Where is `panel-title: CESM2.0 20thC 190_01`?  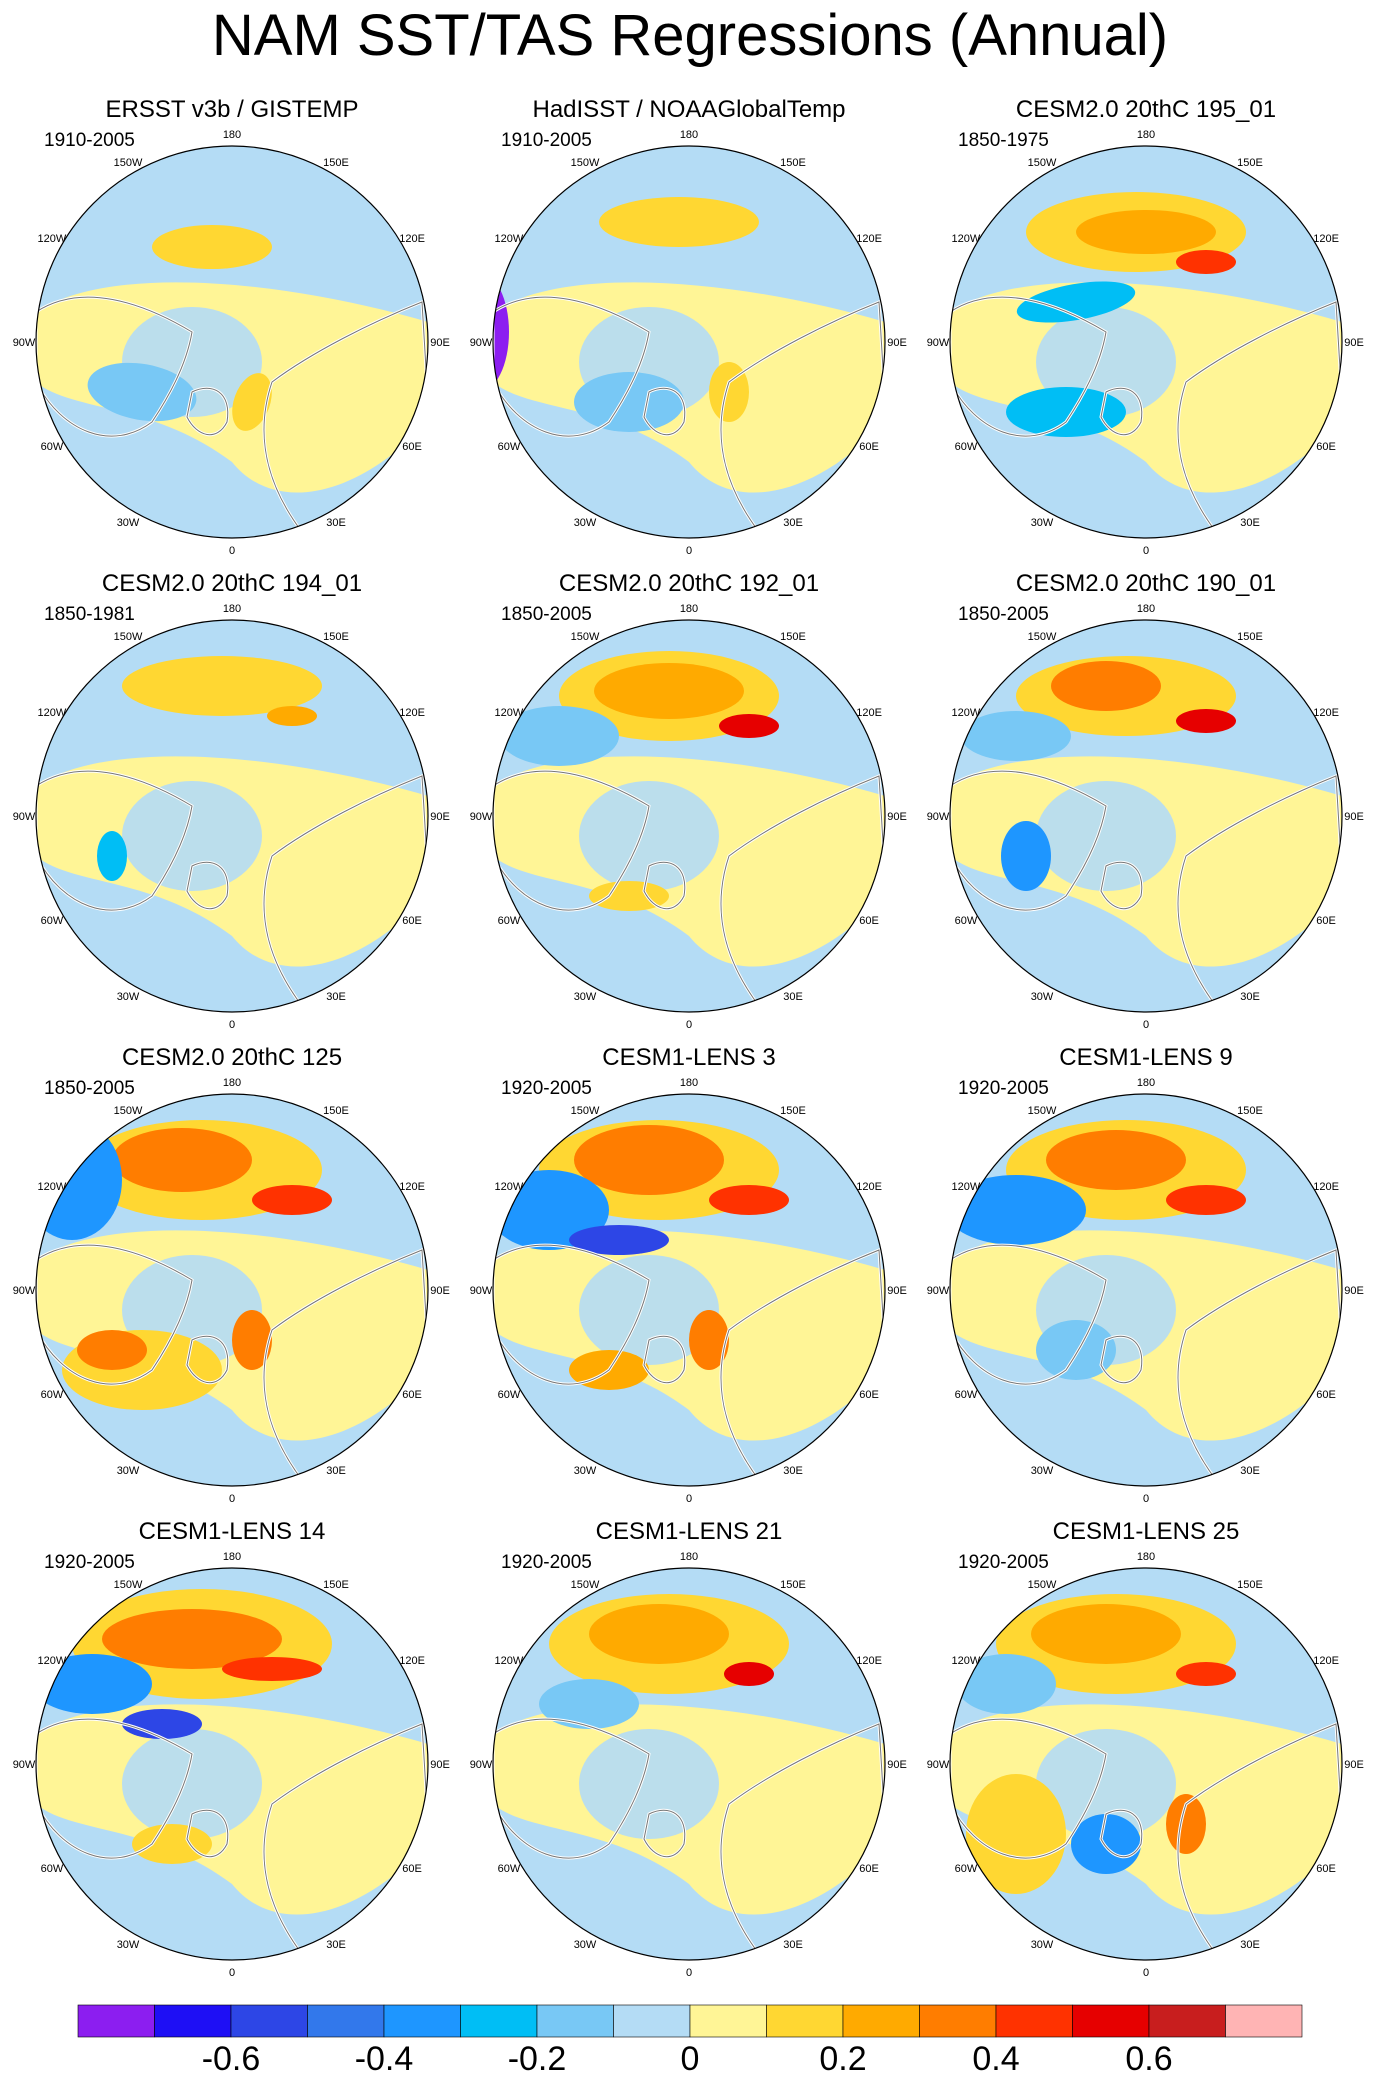 panel-title: CESM2.0 20thC 190_01 is located at coordinates (1146, 583).